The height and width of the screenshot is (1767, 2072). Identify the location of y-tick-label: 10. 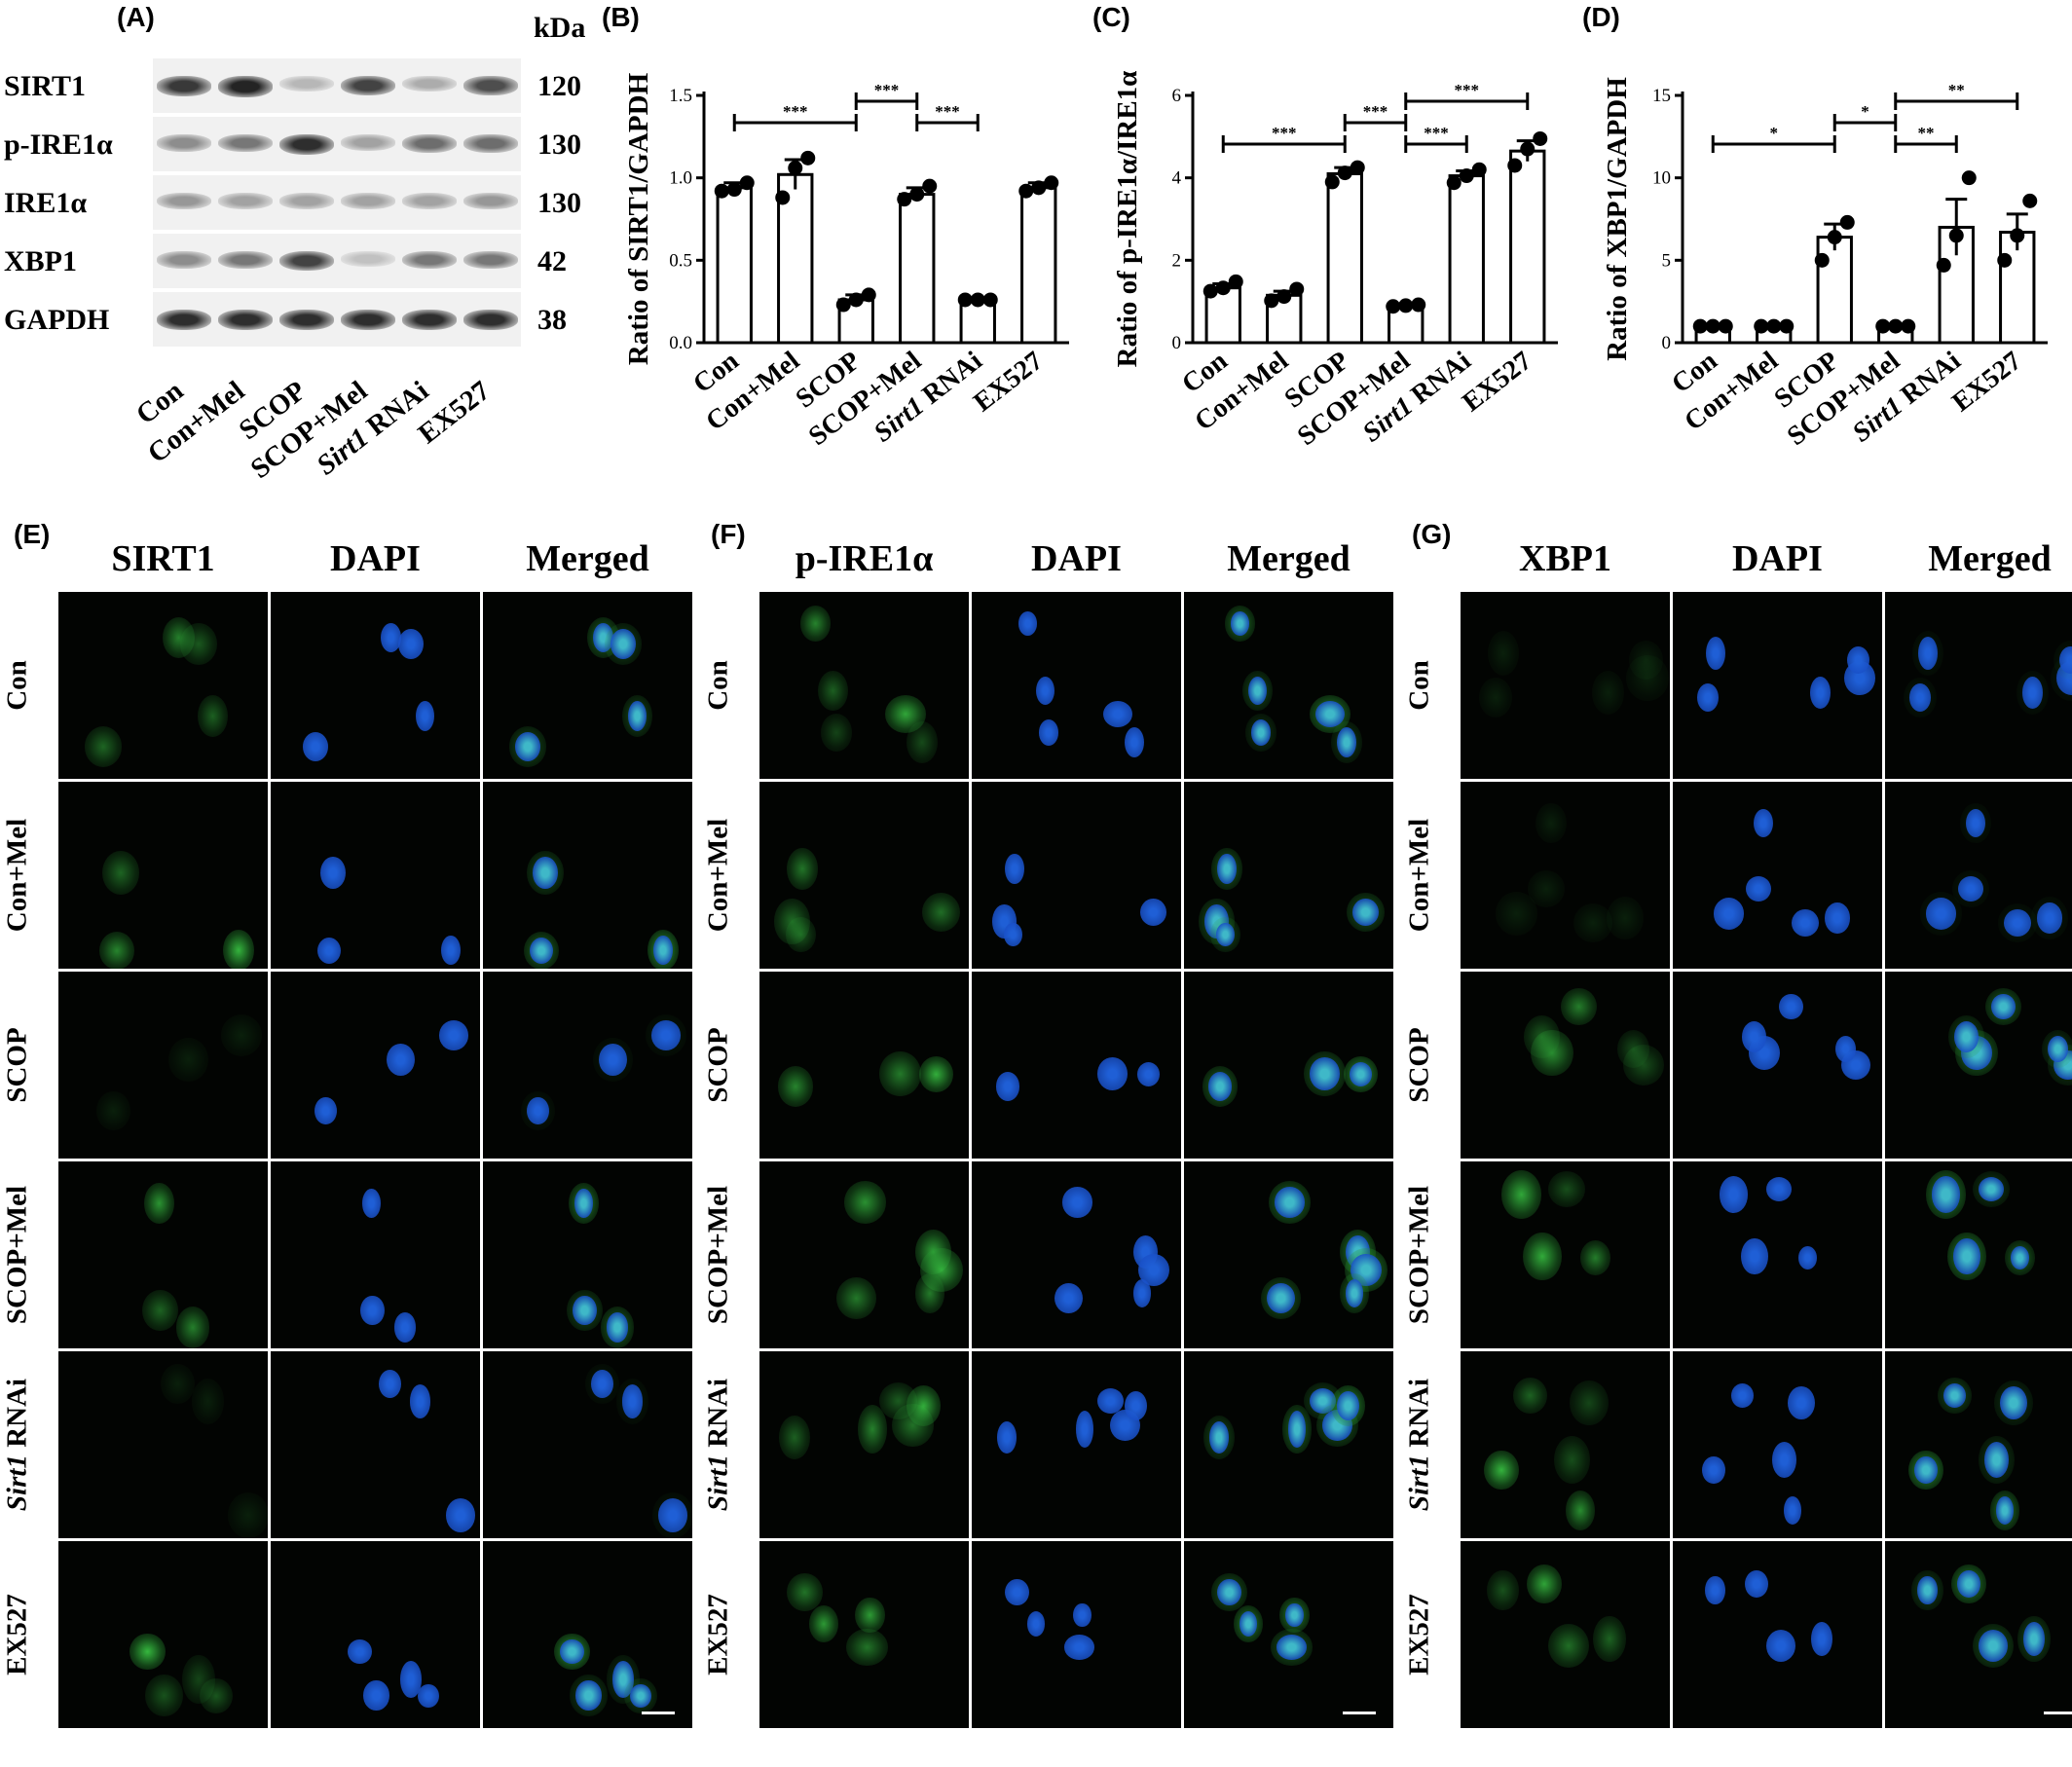
(1661, 178).